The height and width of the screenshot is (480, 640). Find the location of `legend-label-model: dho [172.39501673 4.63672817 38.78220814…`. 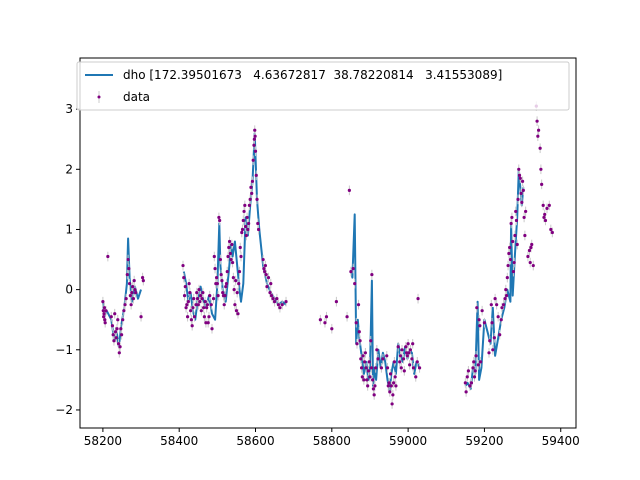

legend-label-model: dho [172.39501673 4.63672817 38.78220814… is located at coordinates (312, 75).